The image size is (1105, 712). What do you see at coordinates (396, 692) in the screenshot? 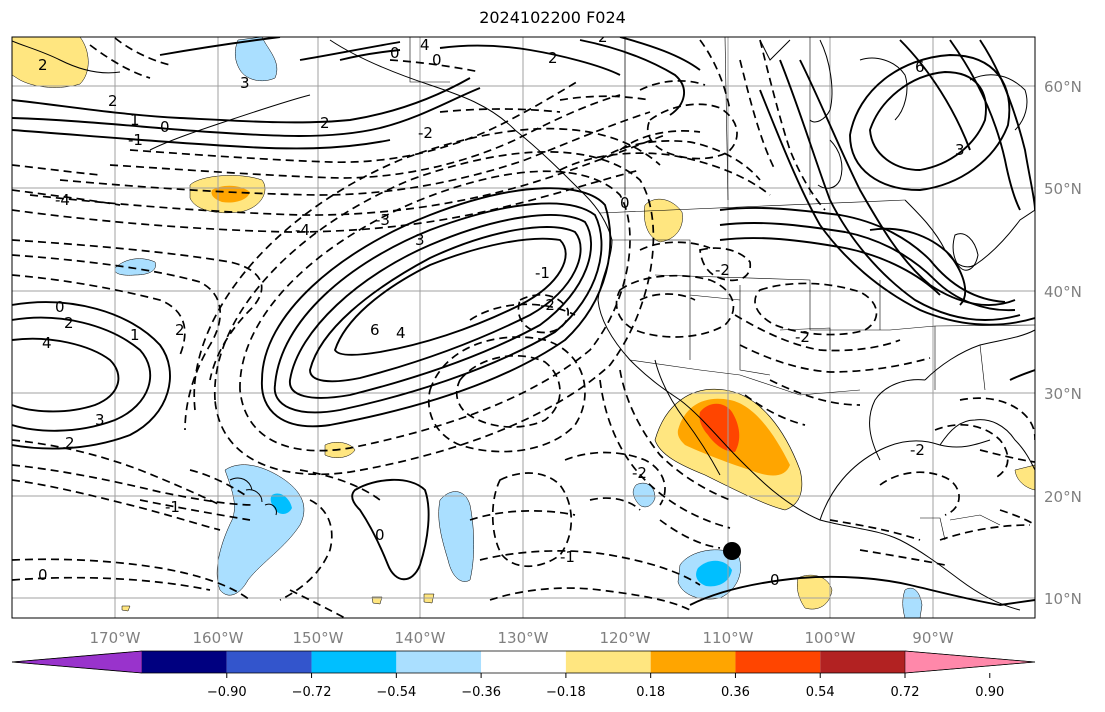
I see `colorbar-tick-label: −0.54` at bounding box center [396, 692].